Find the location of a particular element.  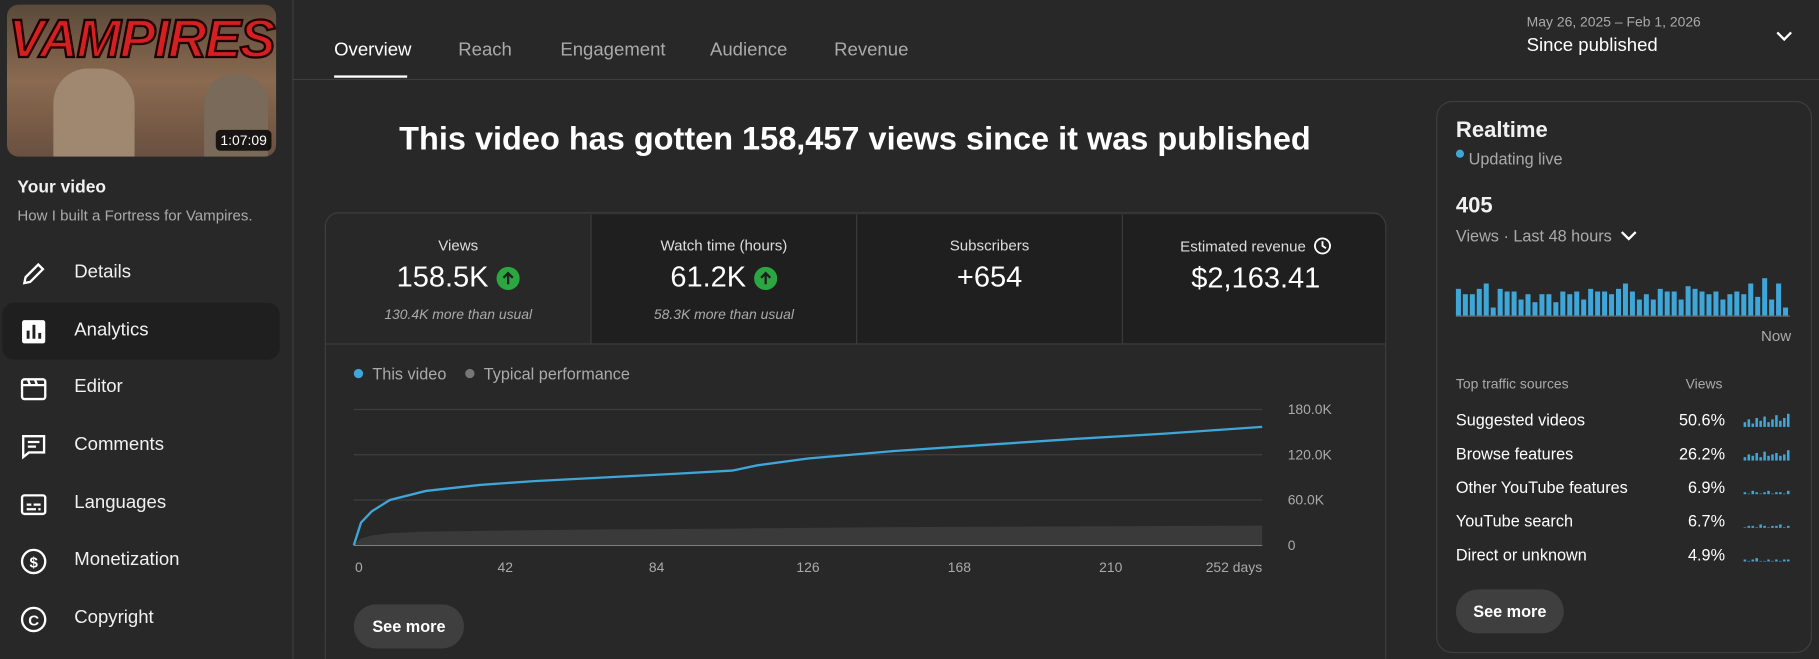

metric: Estimated revenue $2,163.41 is located at coordinates (1254, 279).